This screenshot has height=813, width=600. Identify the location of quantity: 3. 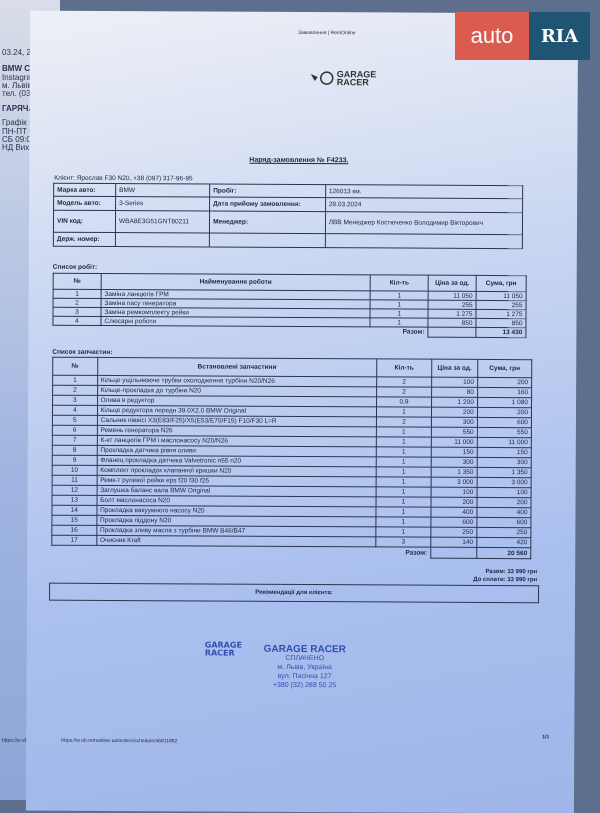
(403, 542).